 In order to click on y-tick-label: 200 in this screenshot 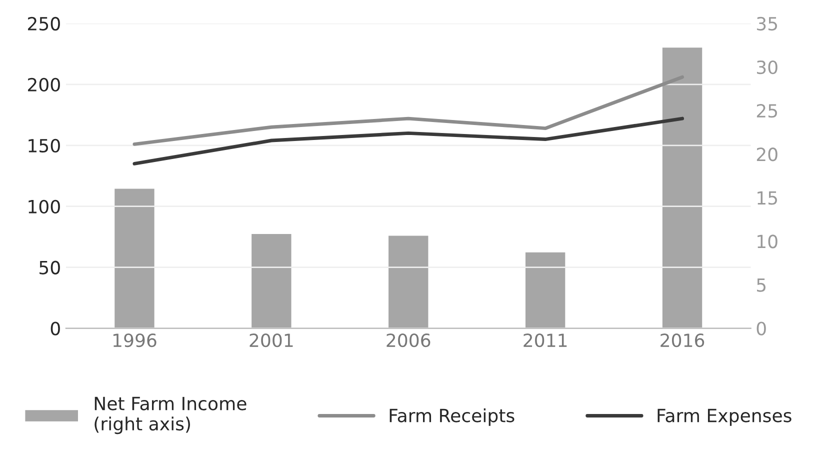, I will do `click(44, 85)`.